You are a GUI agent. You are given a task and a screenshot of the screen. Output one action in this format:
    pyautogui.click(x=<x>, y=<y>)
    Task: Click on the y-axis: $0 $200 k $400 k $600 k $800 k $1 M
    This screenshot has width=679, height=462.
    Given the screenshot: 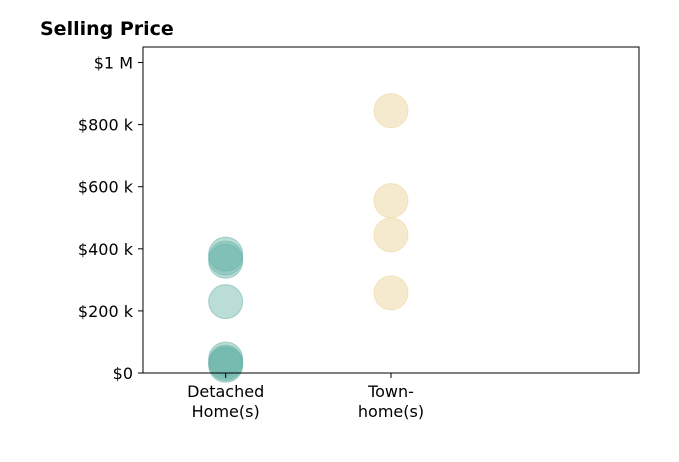 What is the action you would take?
    pyautogui.click(x=110, y=218)
    